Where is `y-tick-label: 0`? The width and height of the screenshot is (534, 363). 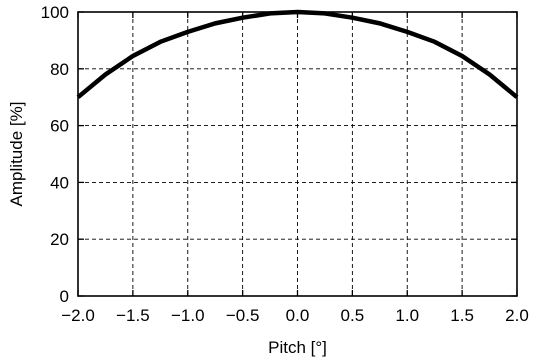
y-tick-label: 0 is located at coordinates (64, 296).